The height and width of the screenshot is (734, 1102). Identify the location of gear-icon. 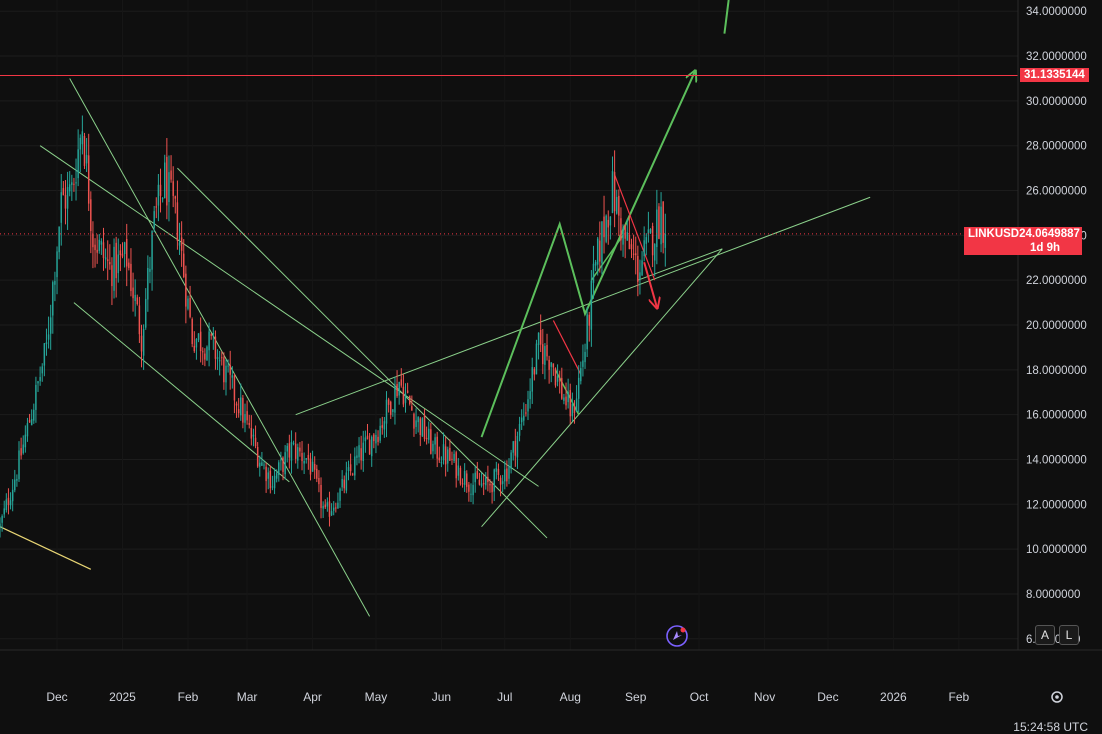
(1057, 697).